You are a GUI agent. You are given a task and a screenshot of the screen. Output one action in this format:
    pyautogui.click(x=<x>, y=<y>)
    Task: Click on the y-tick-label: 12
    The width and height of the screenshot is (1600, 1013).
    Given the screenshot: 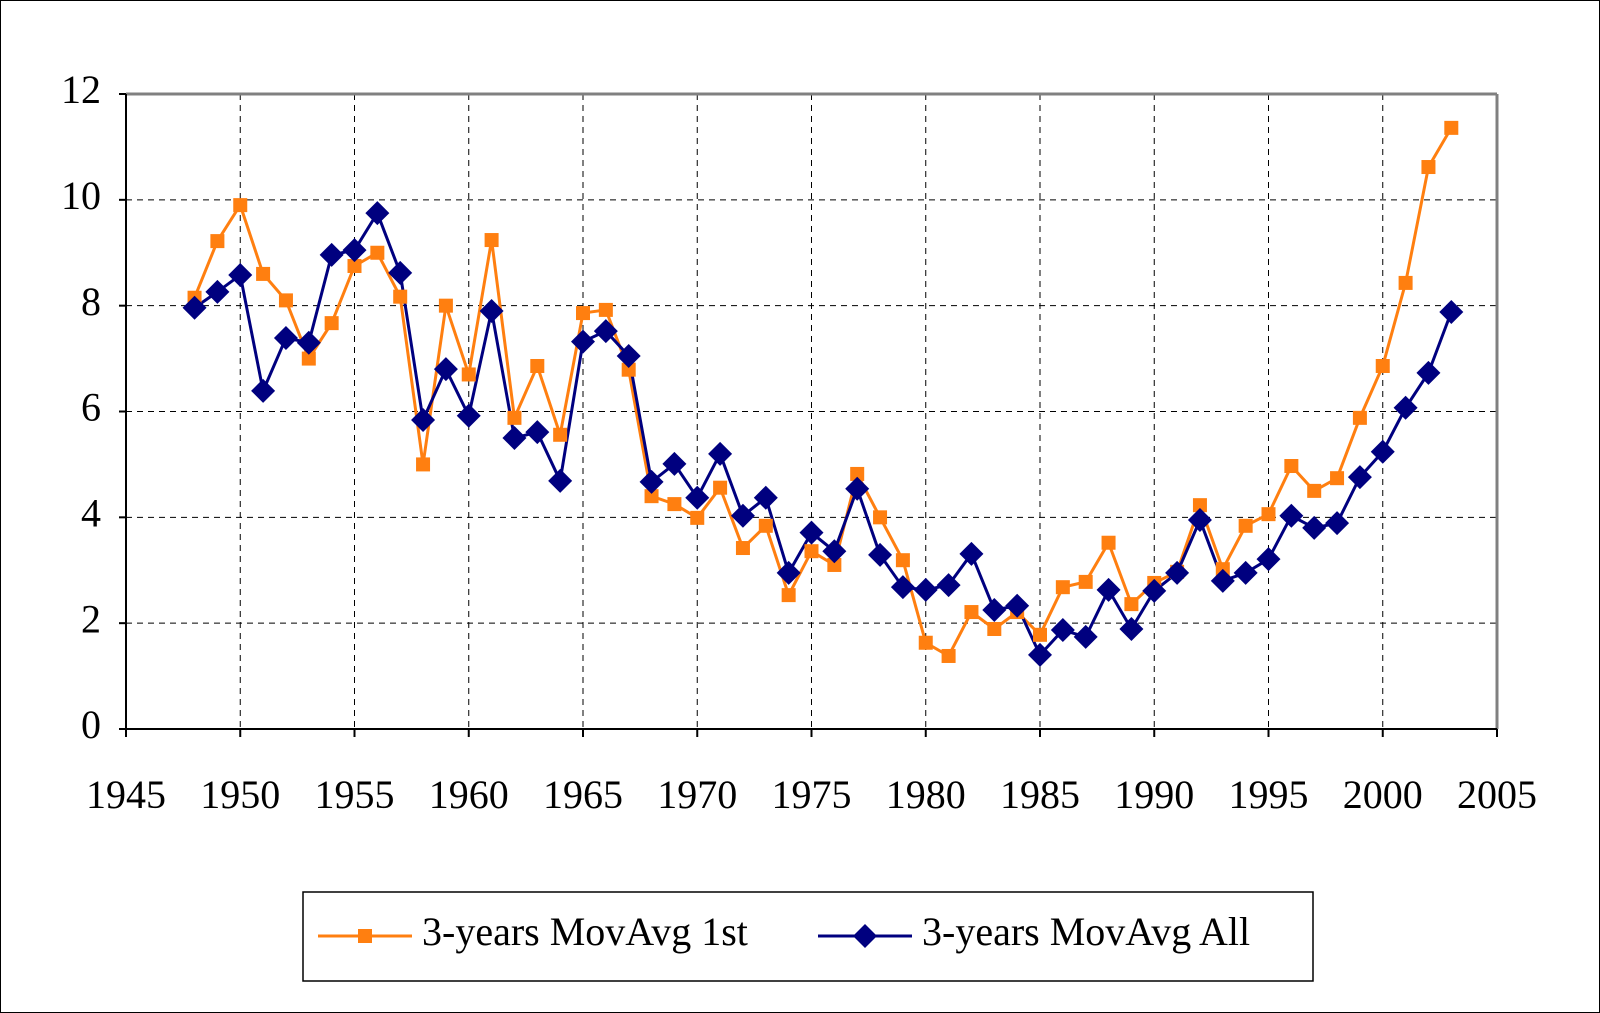 What is the action you would take?
    pyautogui.click(x=81, y=89)
    